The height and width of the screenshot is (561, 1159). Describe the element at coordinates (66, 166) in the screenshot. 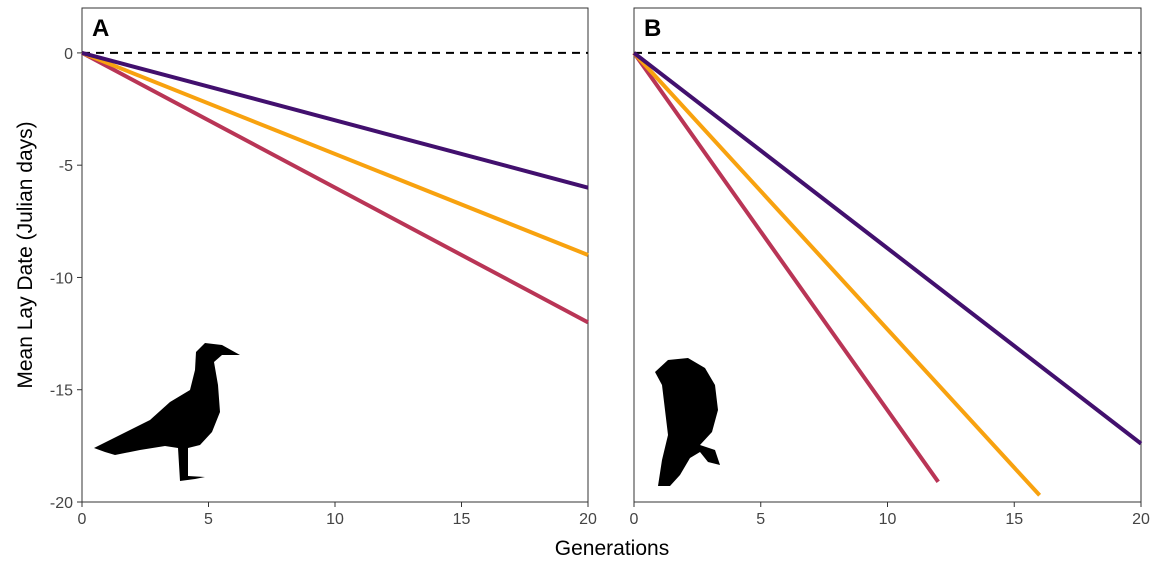

I see `y-tick-label: -5` at that location.